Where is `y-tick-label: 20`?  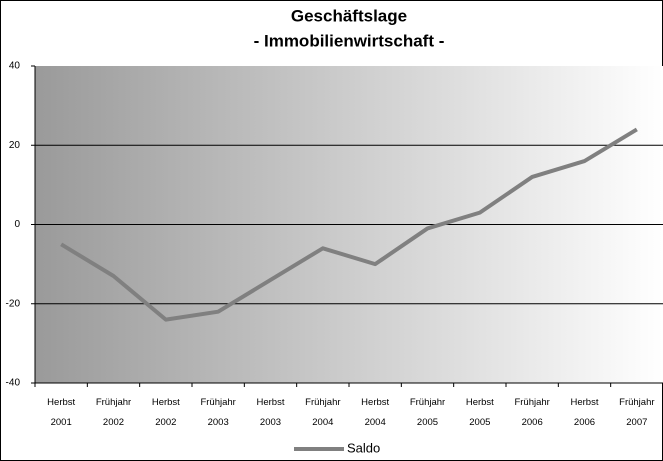 y-tick-label: 20 is located at coordinates (15, 145).